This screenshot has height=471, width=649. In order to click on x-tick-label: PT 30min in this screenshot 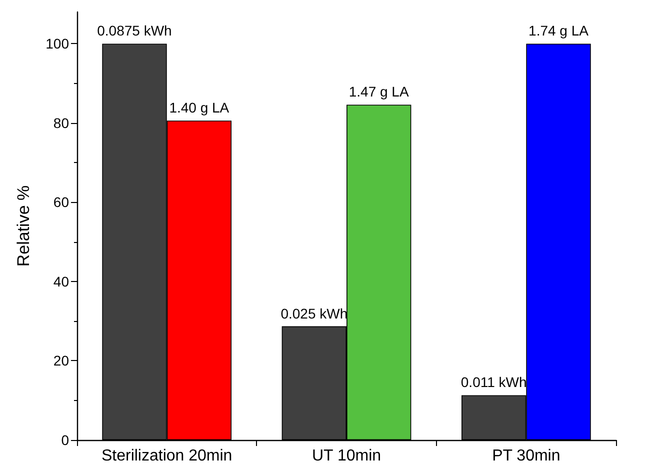, I will do `click(526, 456)`.